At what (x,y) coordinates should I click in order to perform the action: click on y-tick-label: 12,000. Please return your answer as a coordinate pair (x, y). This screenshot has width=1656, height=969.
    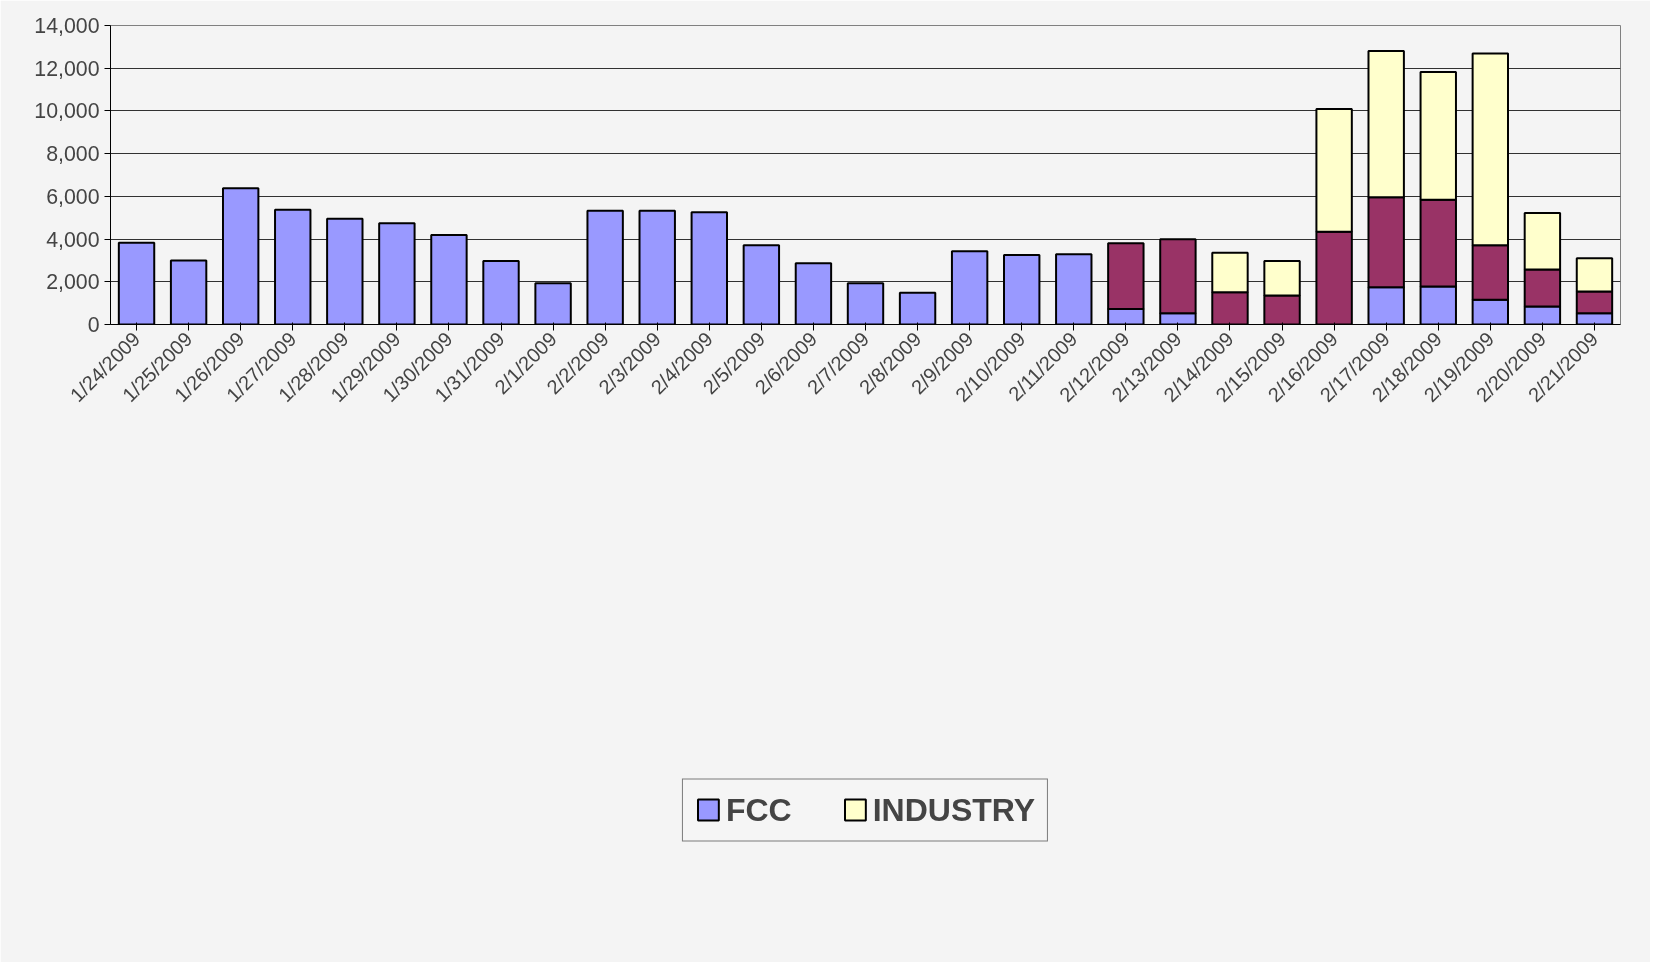
    Looking at the image, I should click on (67, 68).